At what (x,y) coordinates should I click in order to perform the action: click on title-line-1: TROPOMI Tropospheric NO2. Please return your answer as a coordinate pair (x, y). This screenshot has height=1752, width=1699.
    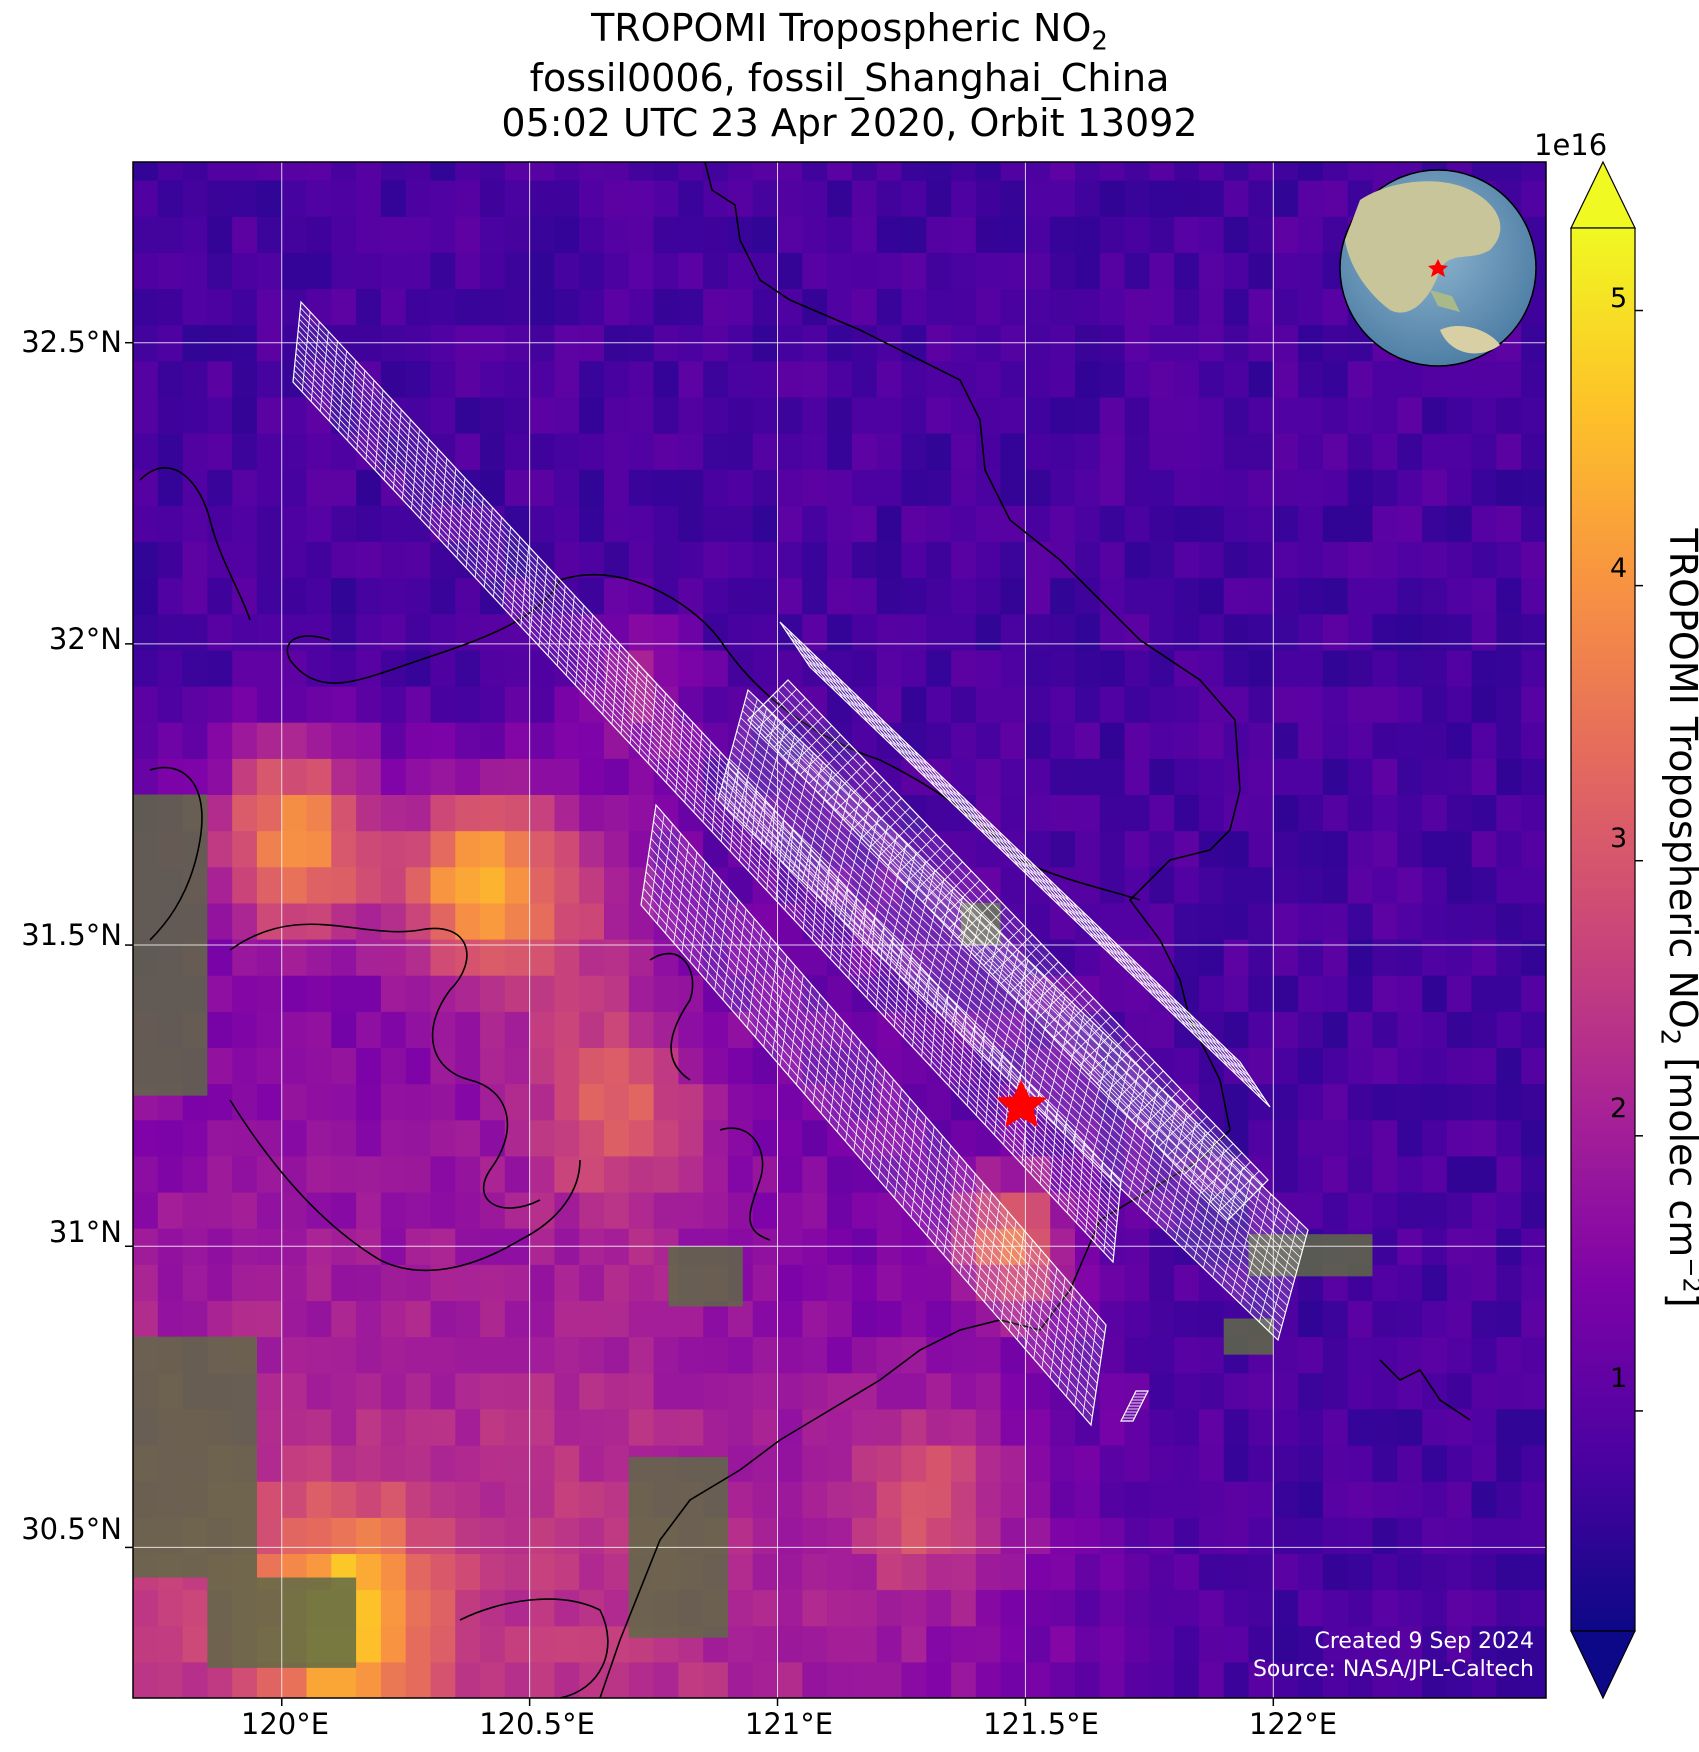
    Looking at the image, I should click on (849, 31).